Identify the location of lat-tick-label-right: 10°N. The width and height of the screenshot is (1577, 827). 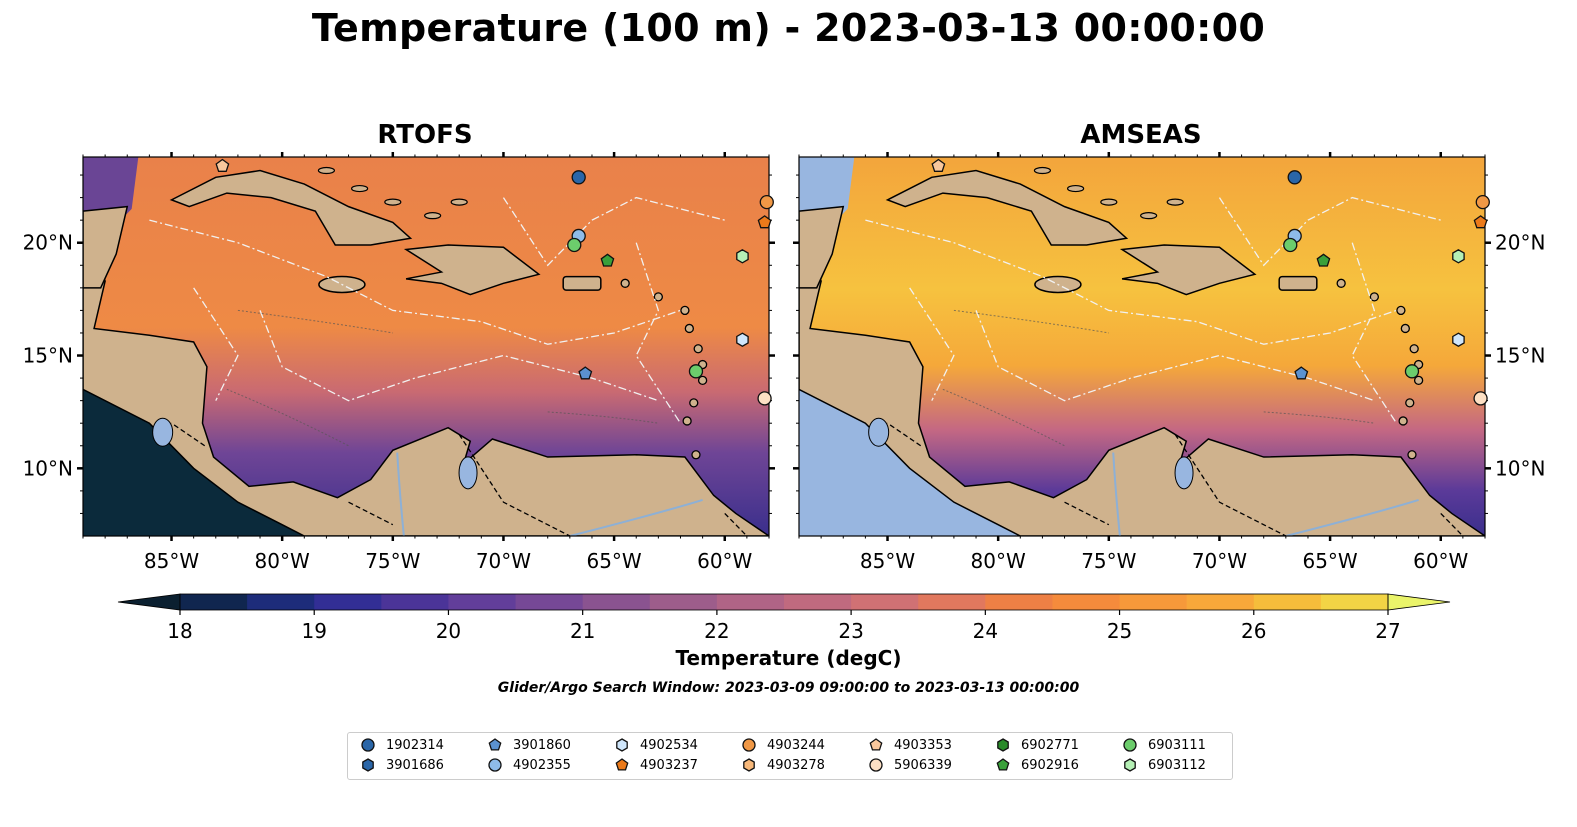
(1520, 468).